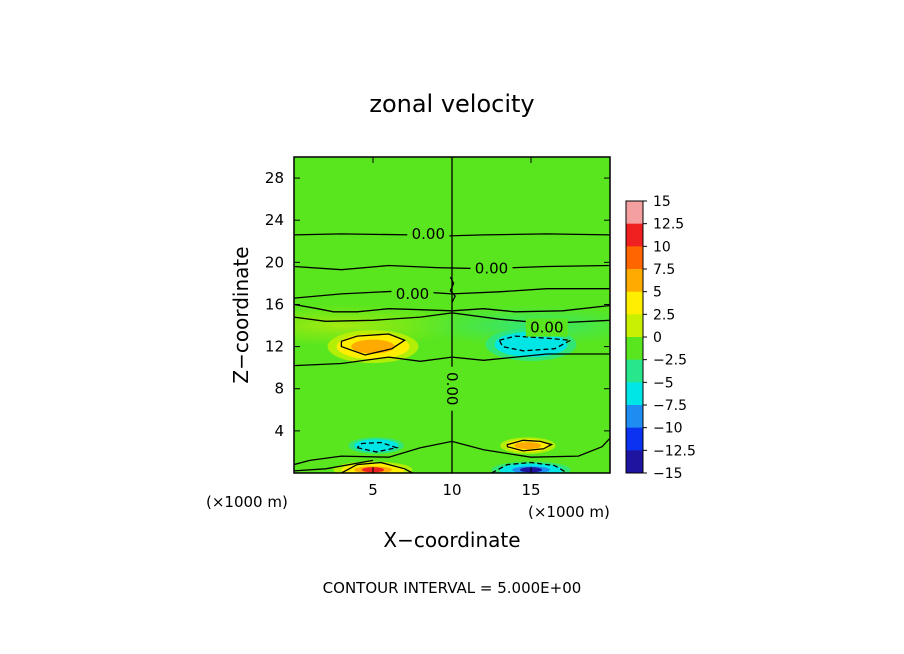 The image size is (904, 654). Describe the element at coordinates (668, 429) in the screenshot. I see `colorbar-label: −10` at that location.